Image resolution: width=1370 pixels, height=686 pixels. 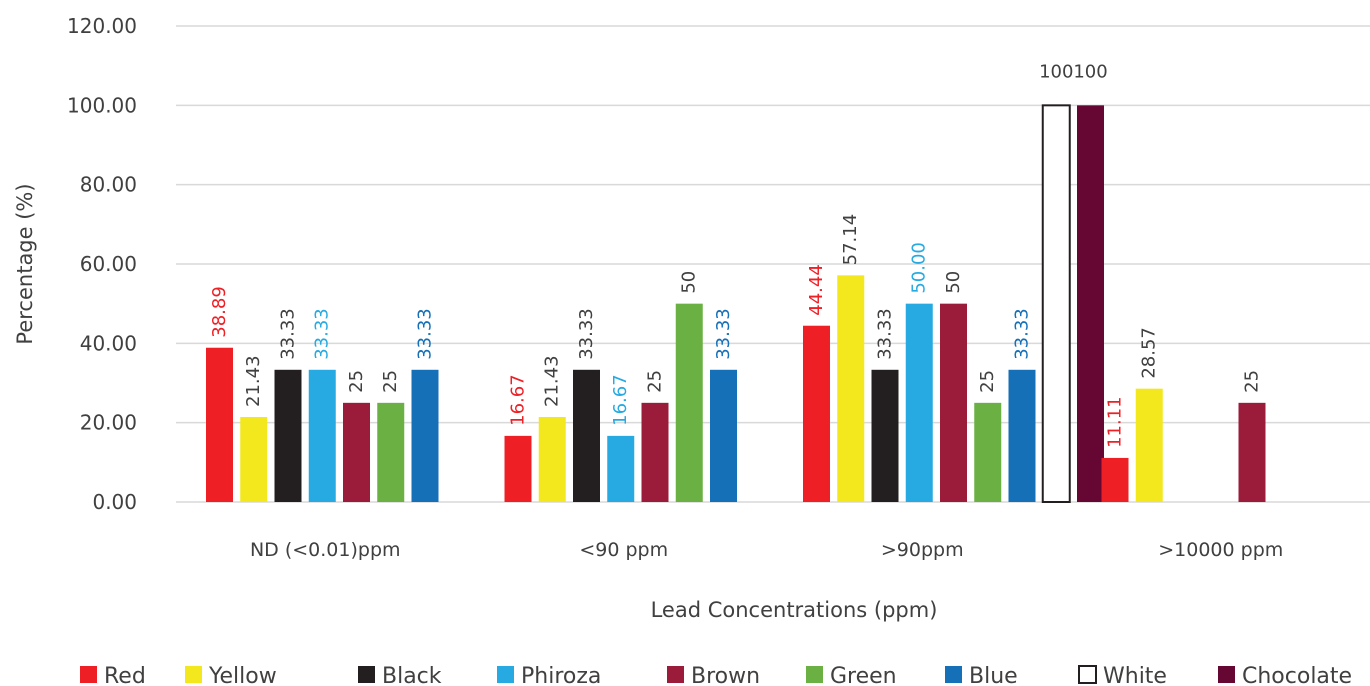 I want to click on y-tick-label: 0.00, so click(x=114, y=502).